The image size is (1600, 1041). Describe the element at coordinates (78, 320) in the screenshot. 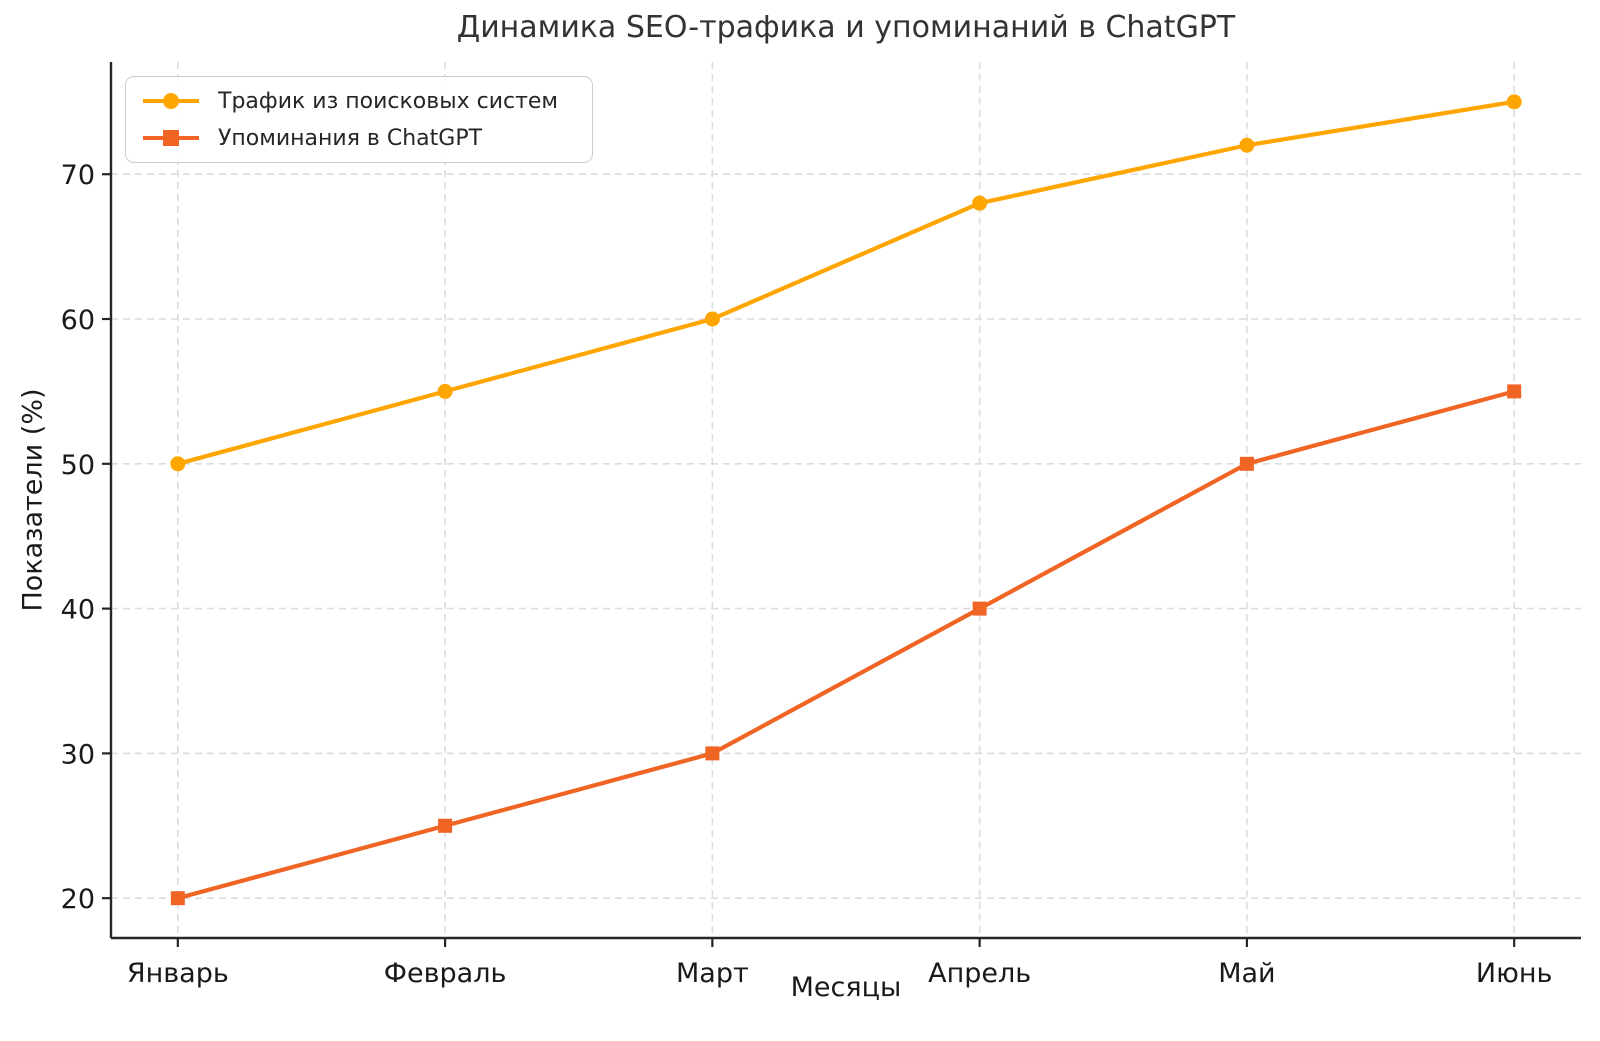

I see `y-tick-label: 60` at that location.